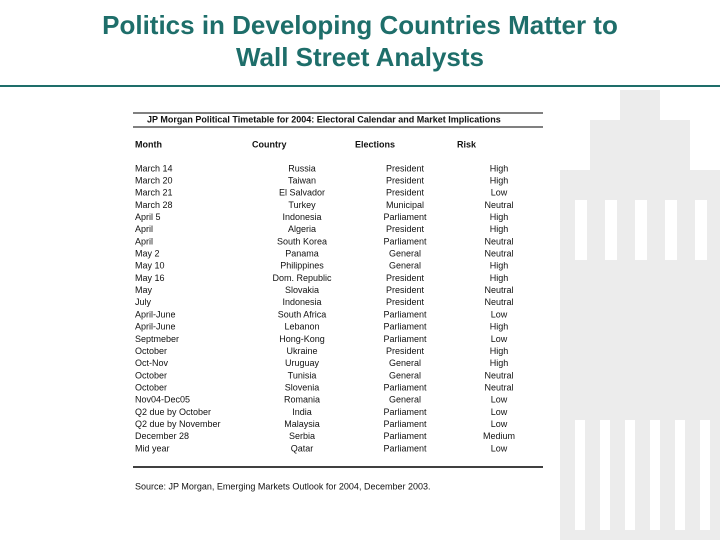 The width and height of the screenshot is (720, 540). I want to click on table-cell: Turkey, so click(302, 205).